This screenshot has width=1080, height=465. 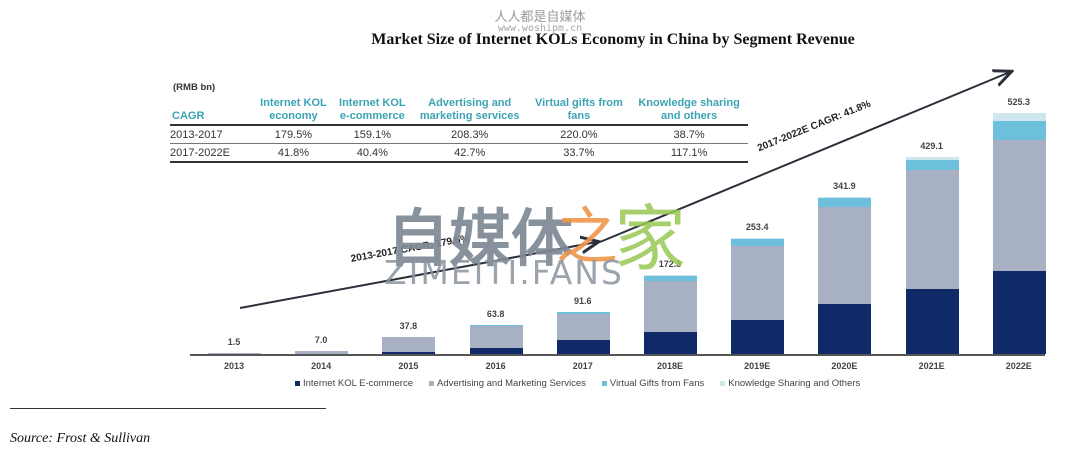 I want to click on row-period: 2013-2017, so click(x=196, y=134).